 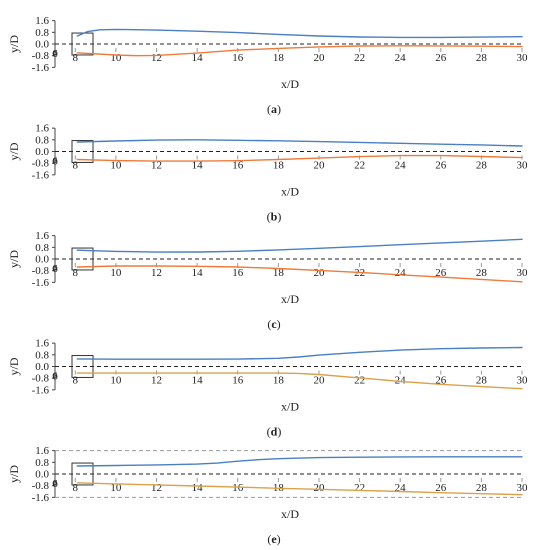 What do you see at coordinates (274, 217) in the screenshot?
I see `subplot-caption: (b)` at bounding box center [274, 217].